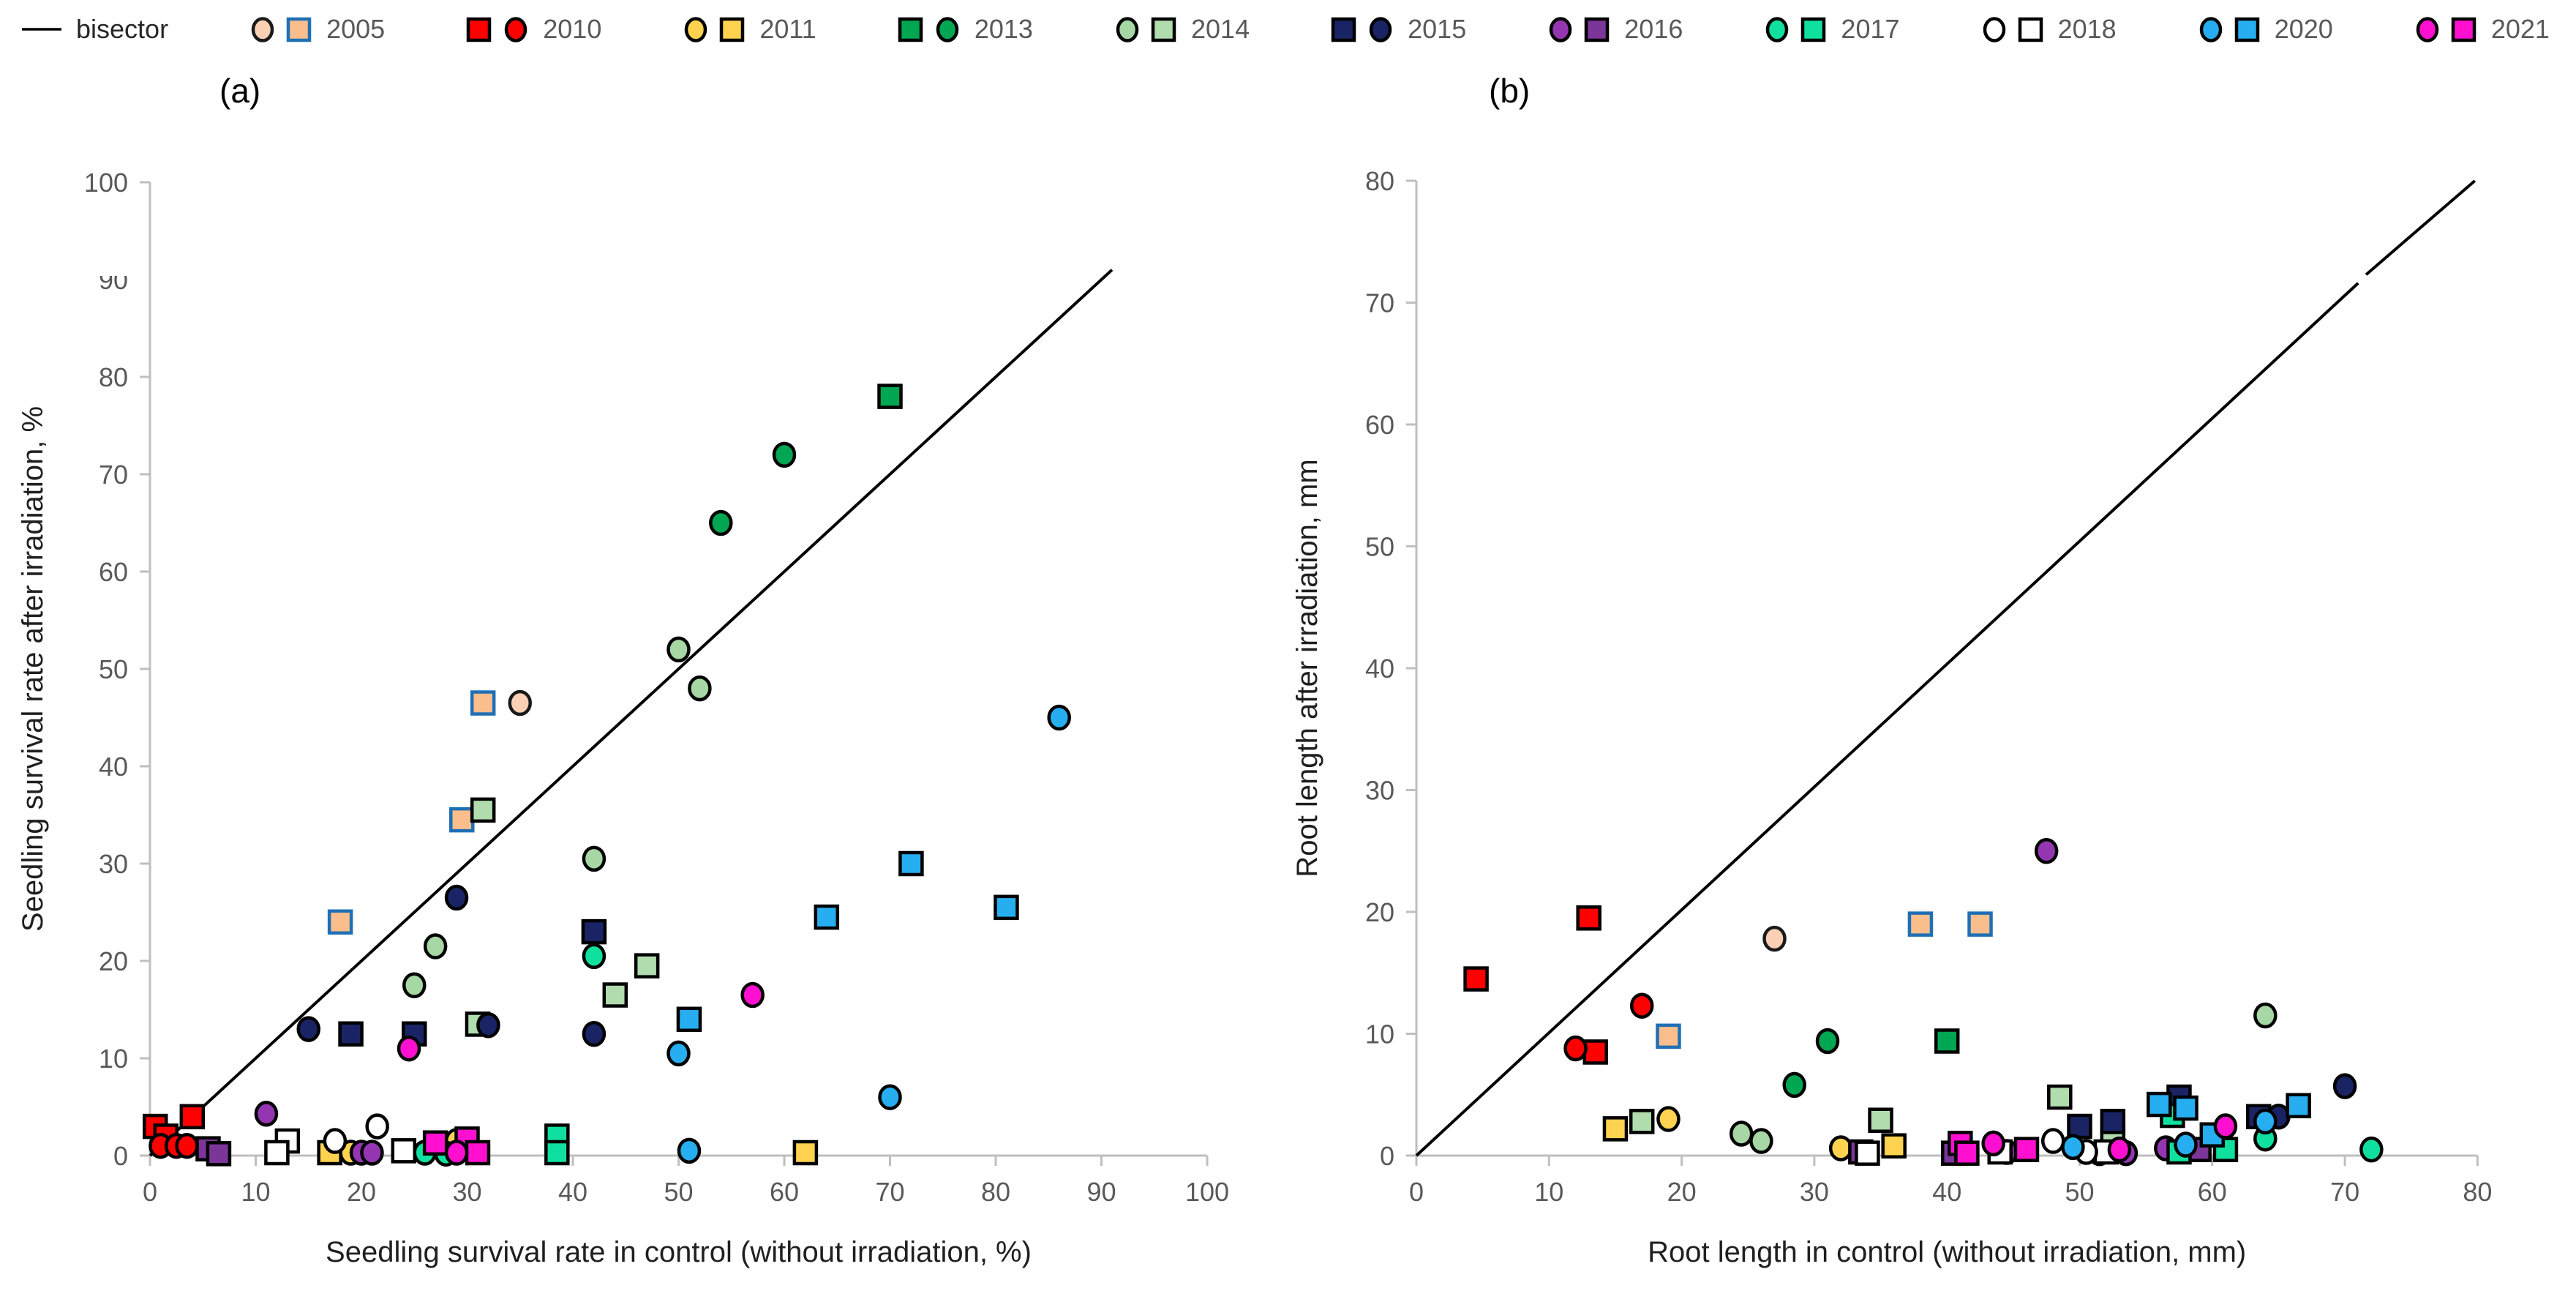 Image resolution: width=2576 pixels, height=1291 pixels. I want to click on y-axis-title: Root length after irradiation, mm, so click(1307, 668).